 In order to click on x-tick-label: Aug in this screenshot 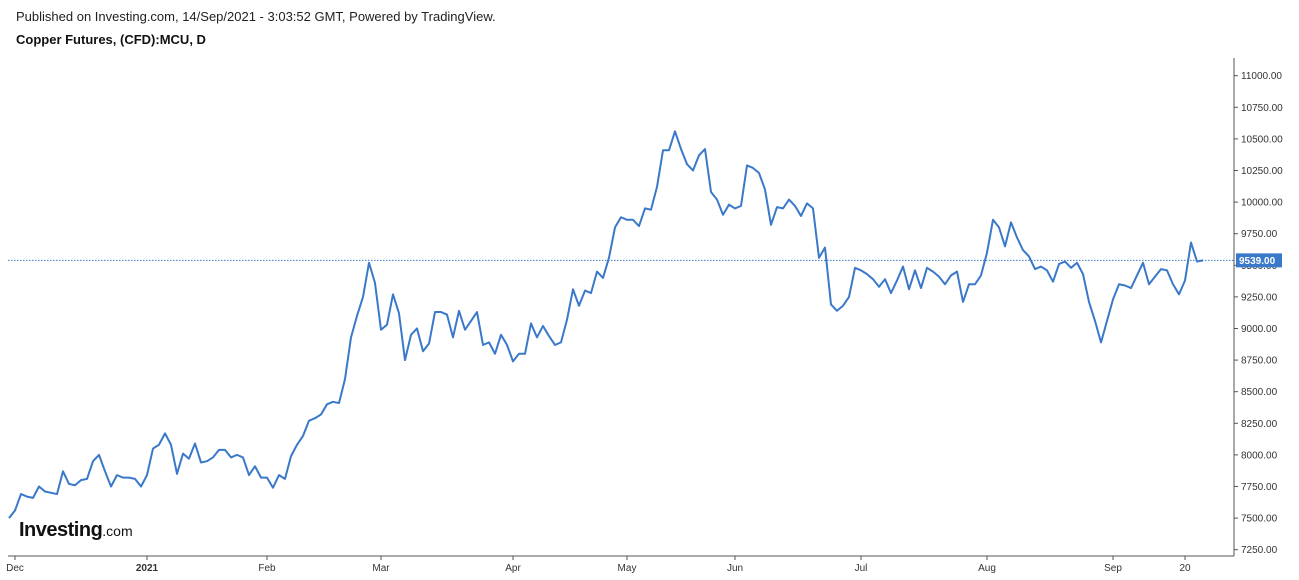, I will do `click(987, 568)`.